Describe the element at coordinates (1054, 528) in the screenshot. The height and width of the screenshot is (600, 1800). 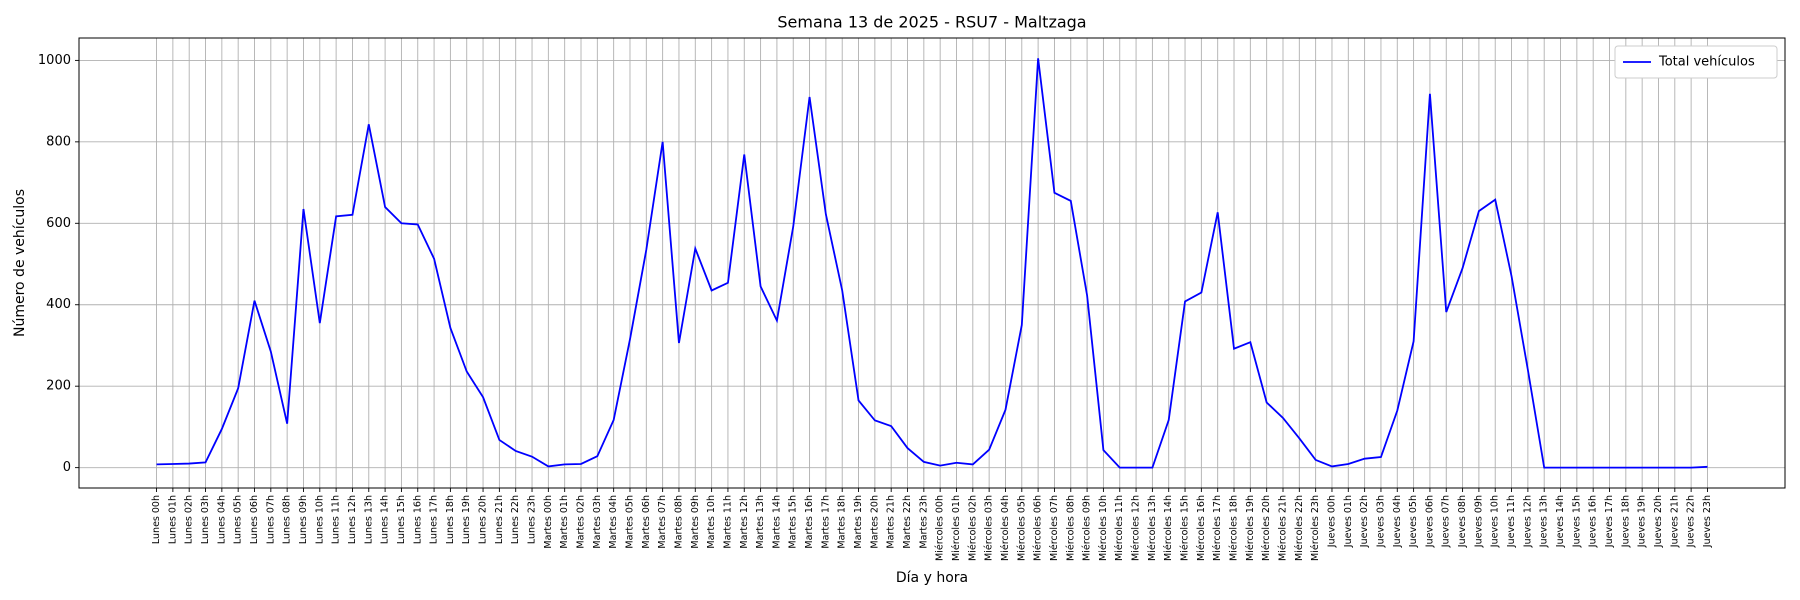
I see `x-tick-label: Miércoles 07h` at that location.